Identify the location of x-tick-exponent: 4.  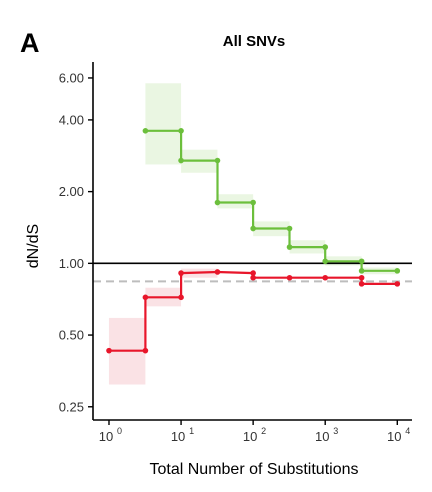
(407, 431).